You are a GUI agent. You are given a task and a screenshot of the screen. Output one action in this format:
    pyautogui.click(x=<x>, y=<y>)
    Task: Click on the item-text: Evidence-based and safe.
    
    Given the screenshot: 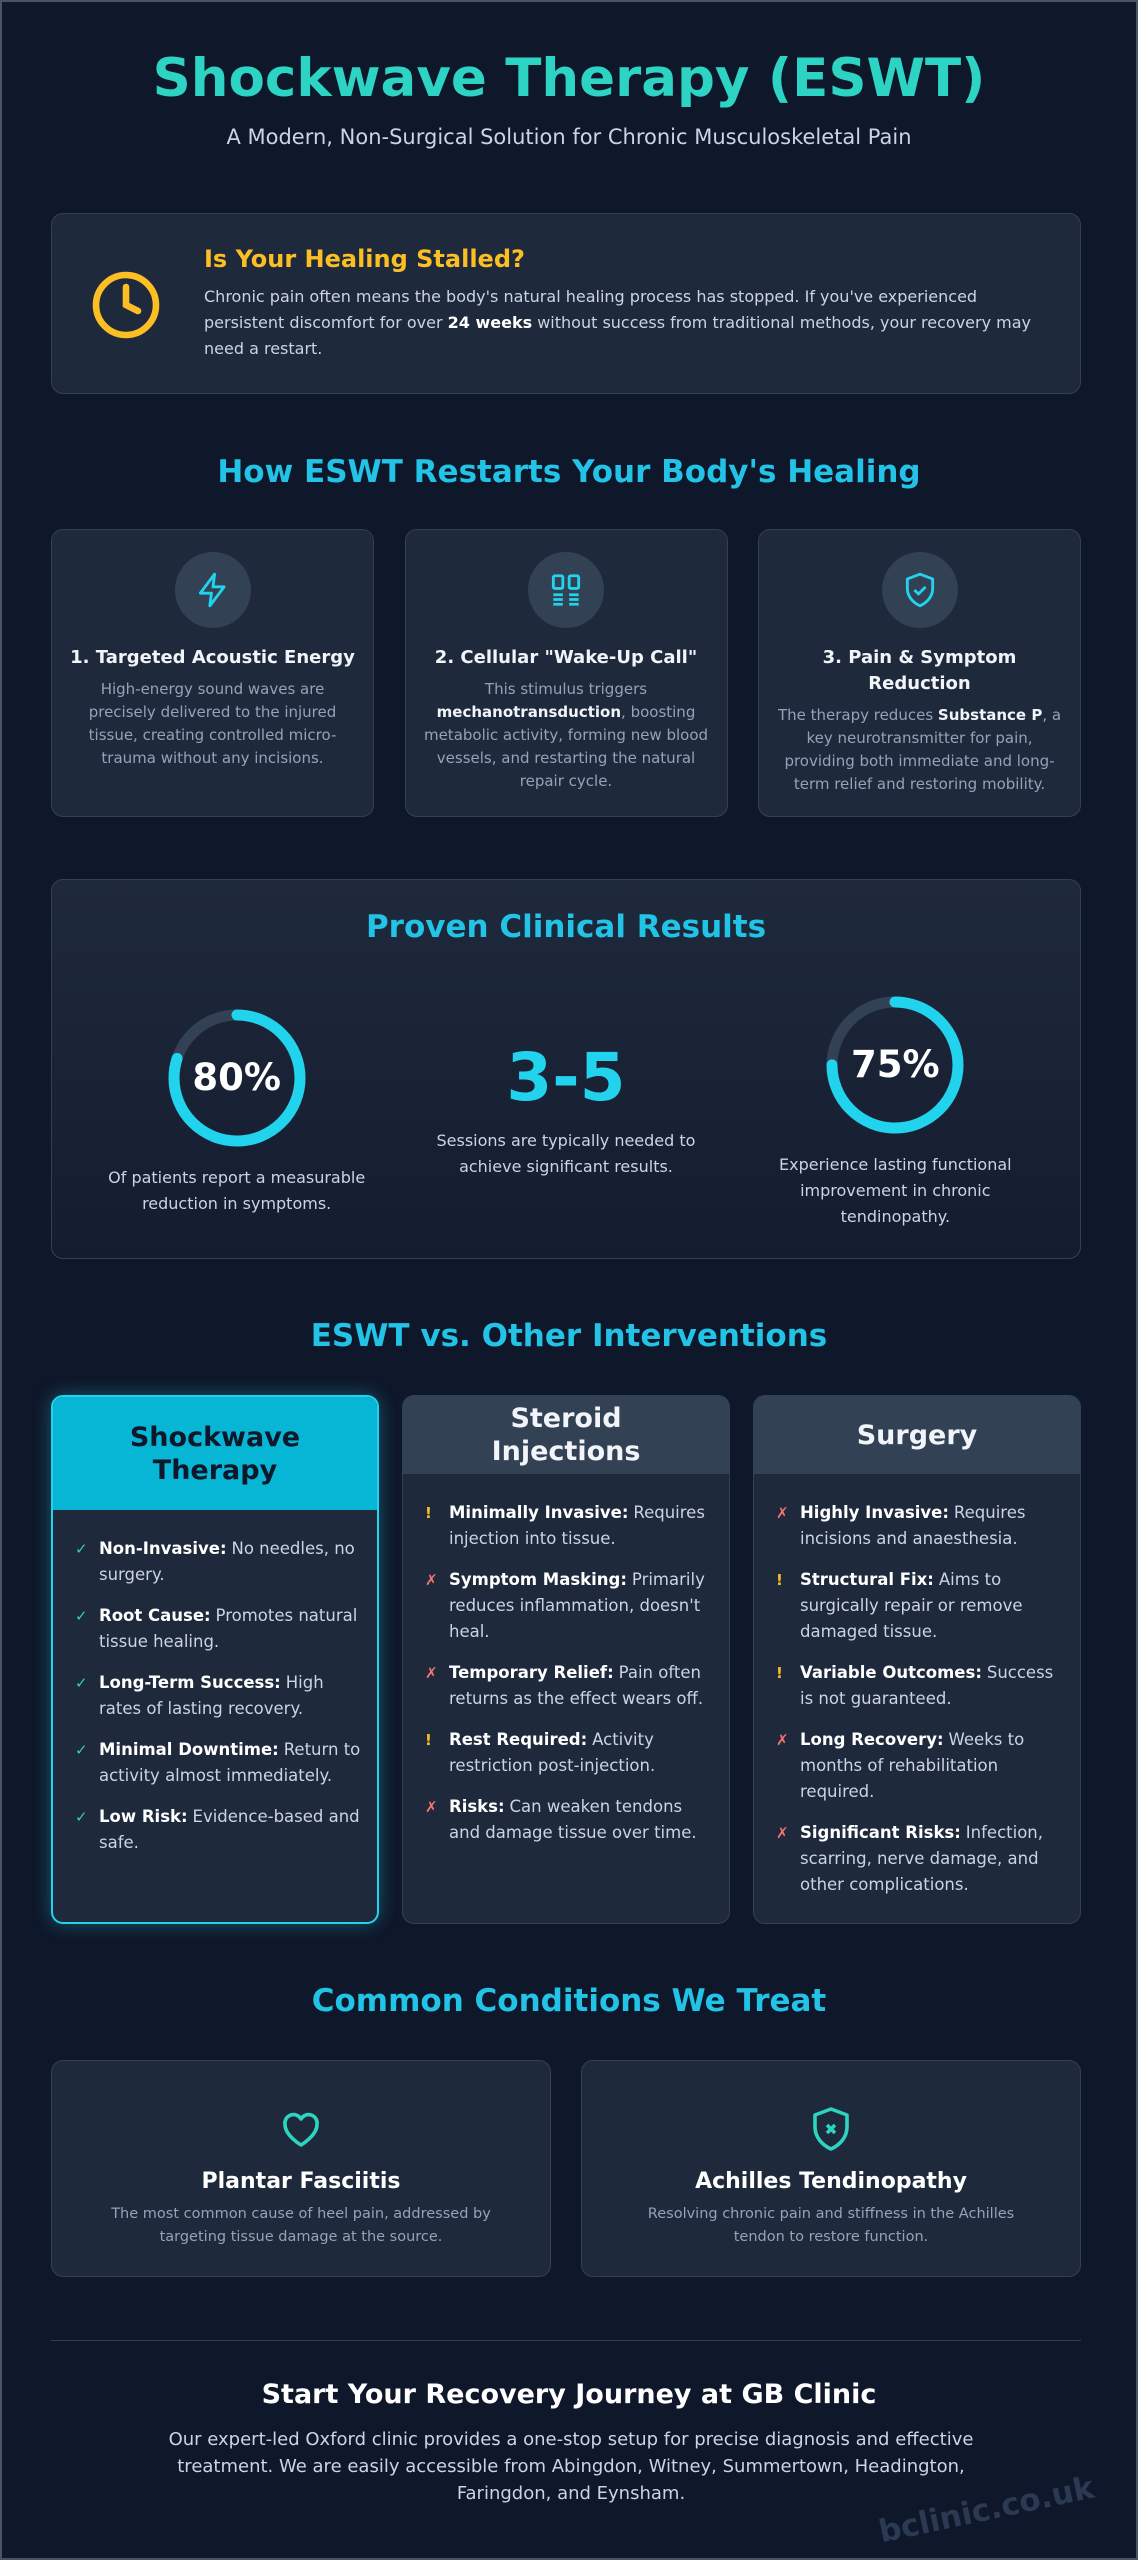 What is the action you would take?
    pyautogui.click(x=229, y=1829)
    